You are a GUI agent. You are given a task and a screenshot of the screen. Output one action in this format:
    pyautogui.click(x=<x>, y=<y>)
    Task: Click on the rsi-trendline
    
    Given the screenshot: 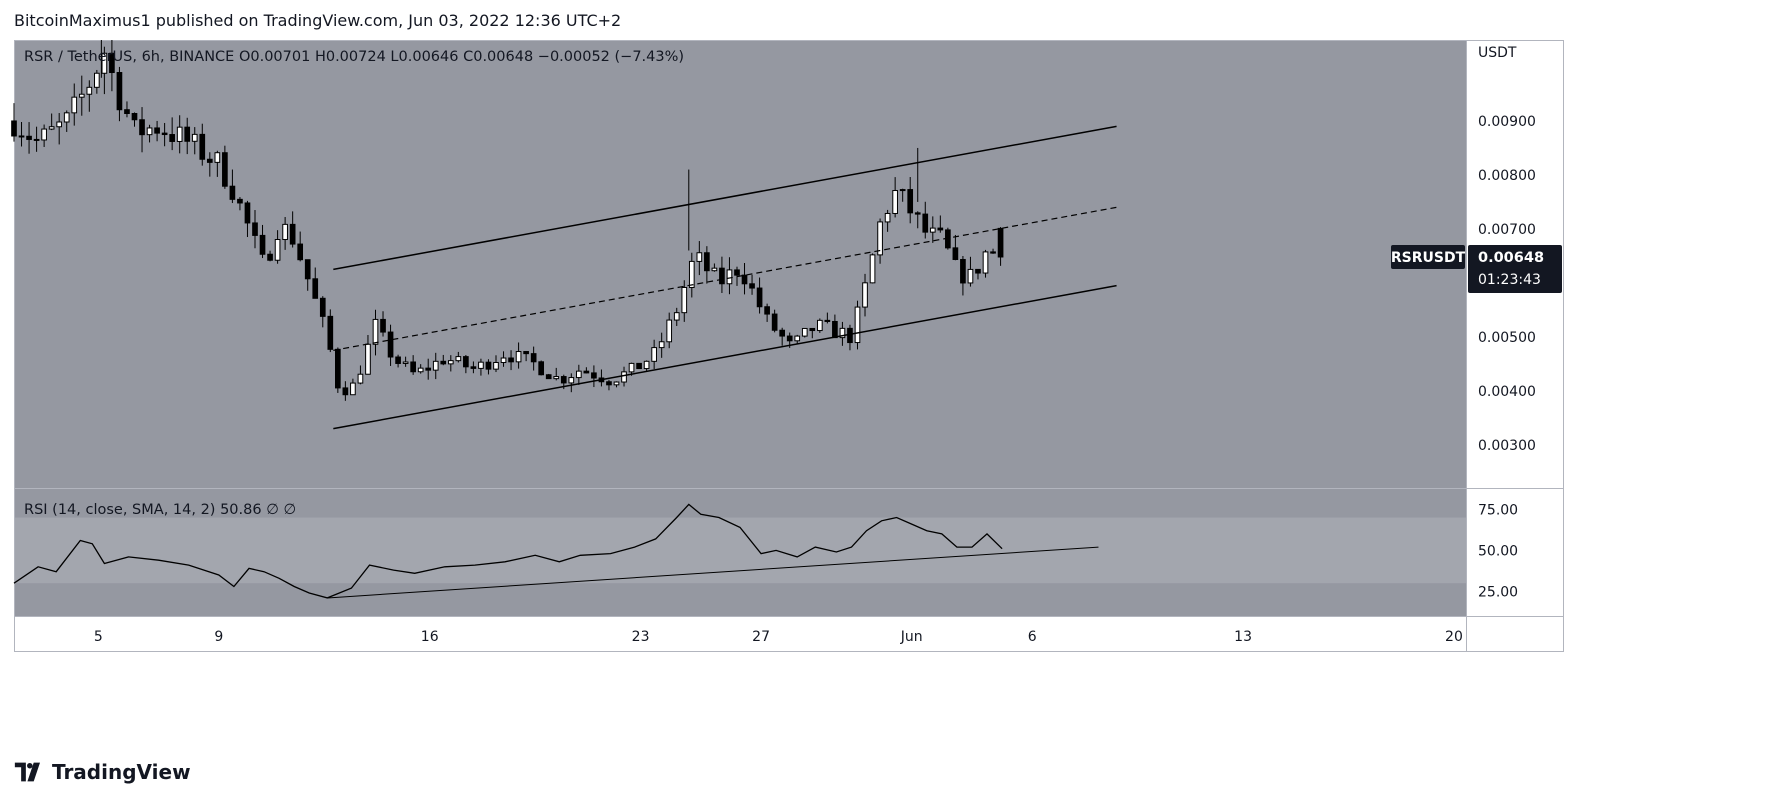 What is the action you would take?
    pyautogui.click(x=713, y=572)
    